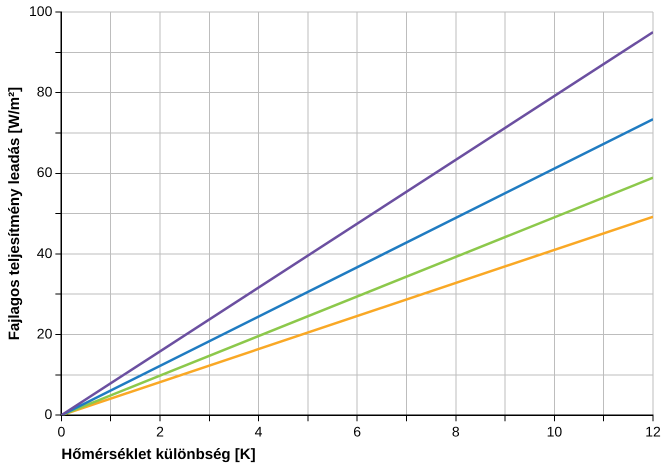 The height and width of the screenshot is (470, 667). What do you see at coordinates (44, 252) in the screenshot?
I see `y-tick-label: 40` at bounding box center [44, 252].